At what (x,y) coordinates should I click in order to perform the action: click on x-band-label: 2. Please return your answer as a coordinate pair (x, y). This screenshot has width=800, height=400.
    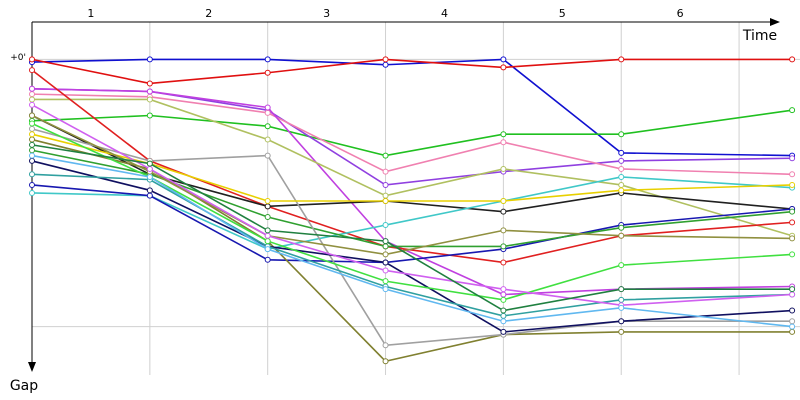
    Looking at the image, I should click on (208, 13).